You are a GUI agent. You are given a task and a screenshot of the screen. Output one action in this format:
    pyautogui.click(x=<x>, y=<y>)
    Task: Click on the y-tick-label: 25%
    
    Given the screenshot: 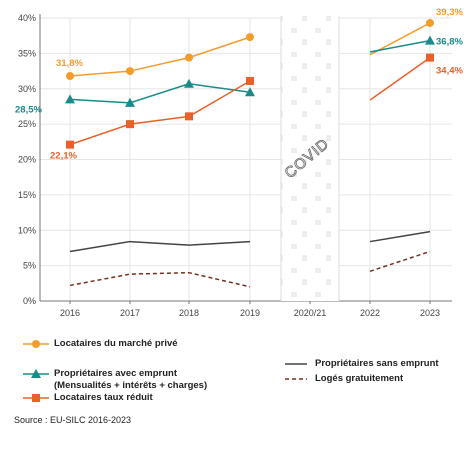 What is the action you would take?
    pyautogui.click(x=27, y=124)
    